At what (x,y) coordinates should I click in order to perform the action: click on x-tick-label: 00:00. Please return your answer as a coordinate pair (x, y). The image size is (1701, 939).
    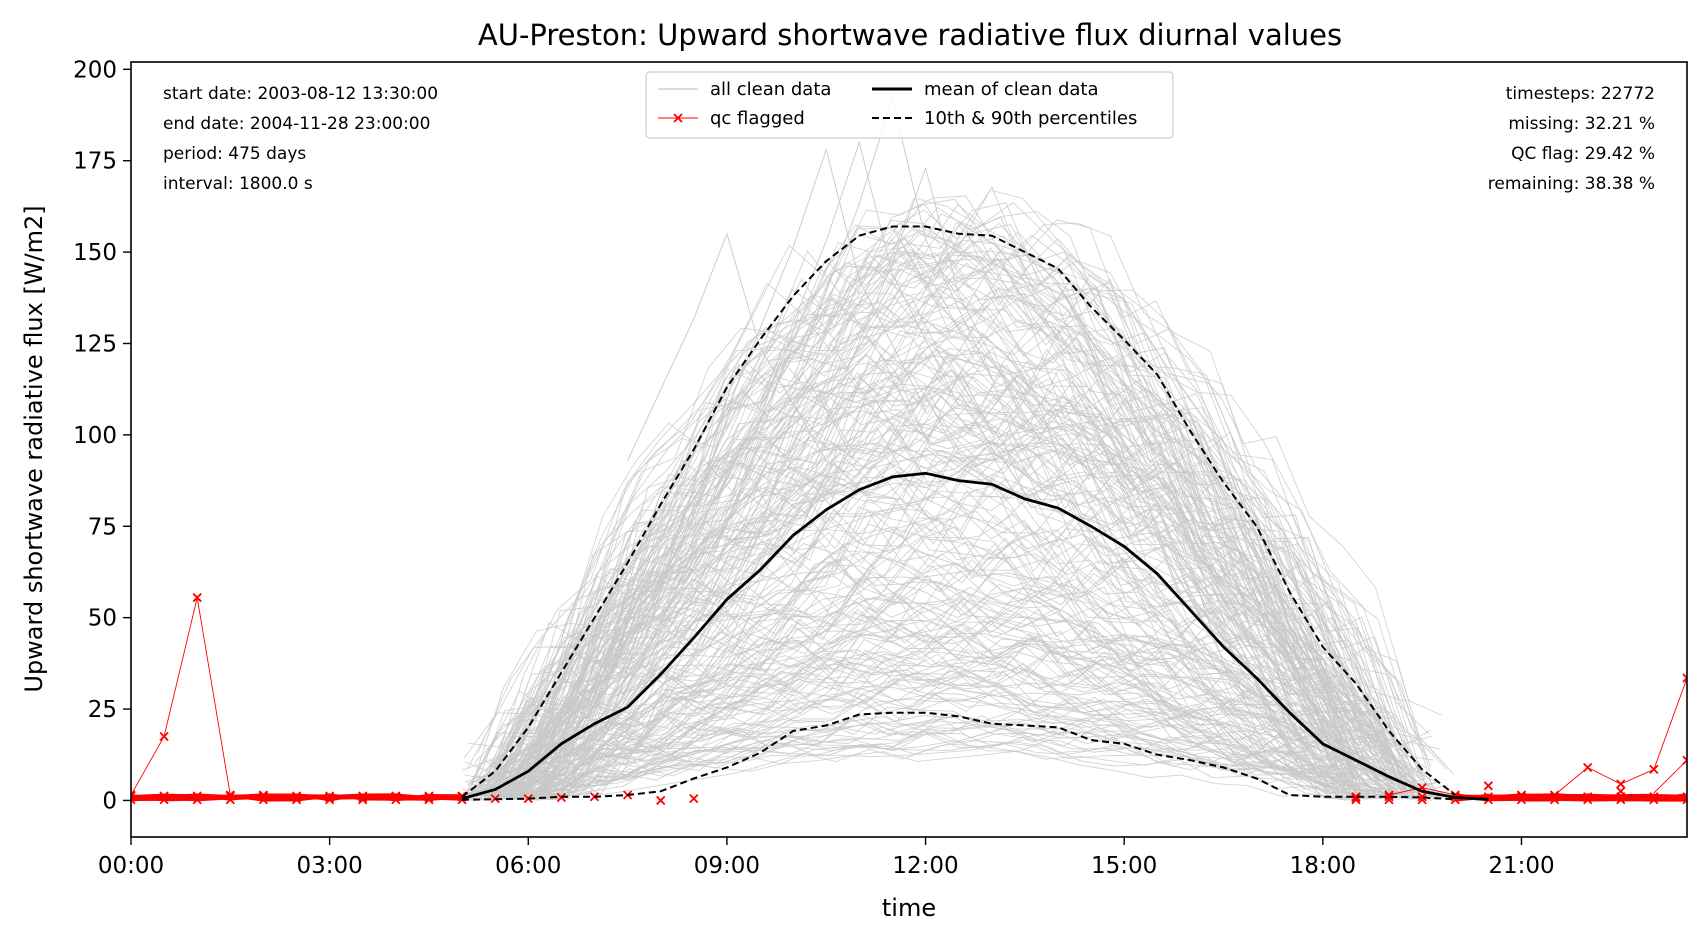
    Looking at the image, I should click on (131, 866).